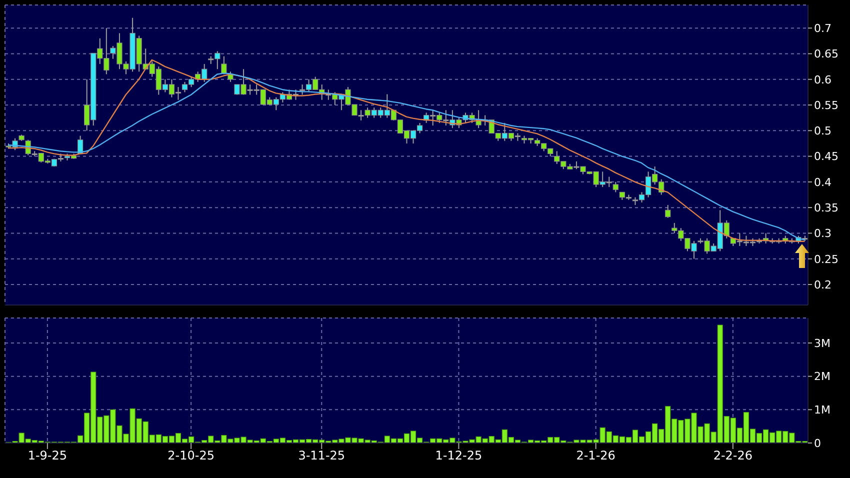  What do you see at coordinates (458, 455) in the screenshot?
I see `x-tick-label: 1-12-25` at bounding box center [458, 455].